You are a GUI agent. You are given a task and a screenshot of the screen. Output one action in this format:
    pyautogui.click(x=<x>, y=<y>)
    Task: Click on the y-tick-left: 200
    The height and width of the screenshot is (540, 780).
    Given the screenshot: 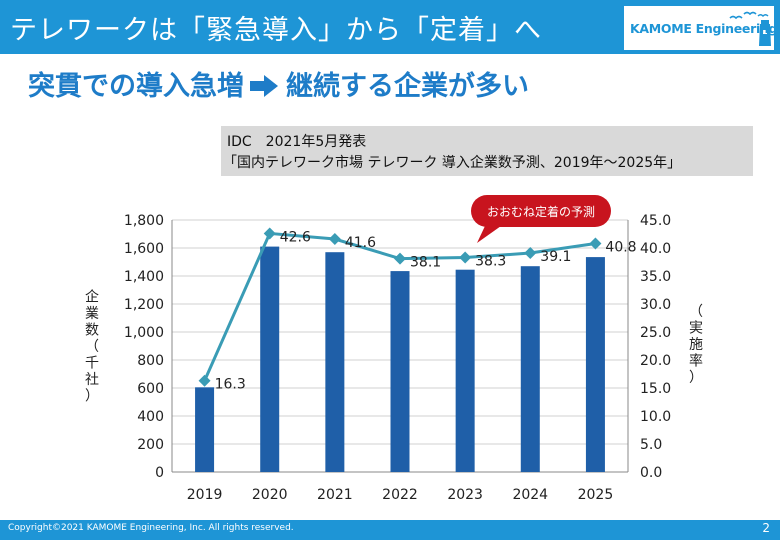 What is the action you would take?
    pyautogui.click(x=150, y=445)
    